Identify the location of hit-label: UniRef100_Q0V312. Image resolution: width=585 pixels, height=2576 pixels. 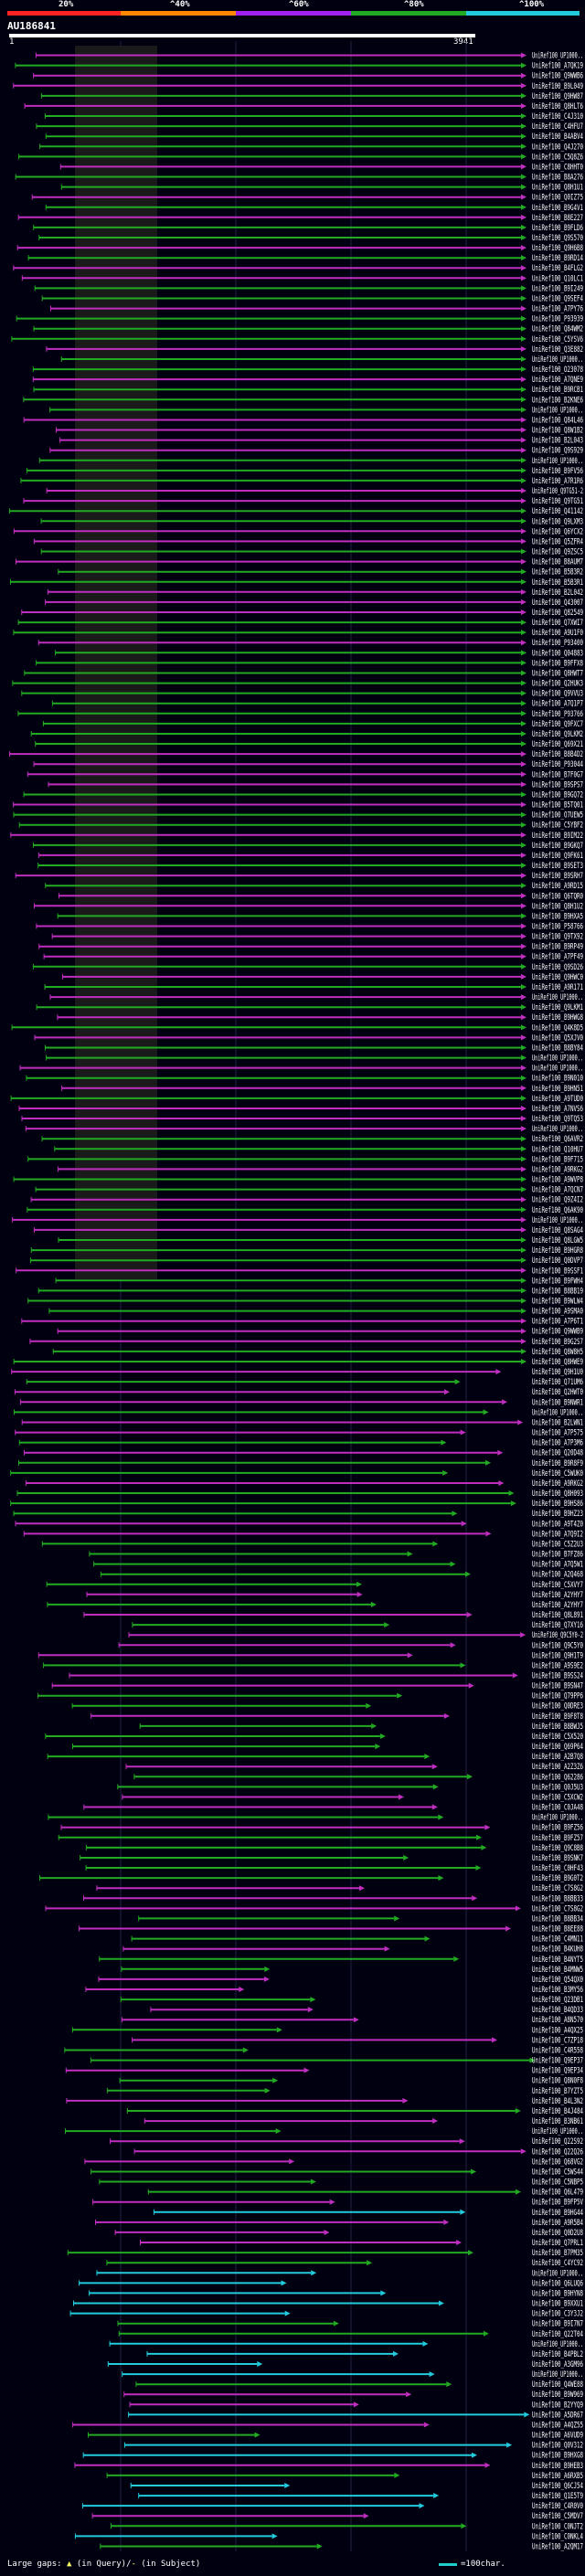
(558, 2446).